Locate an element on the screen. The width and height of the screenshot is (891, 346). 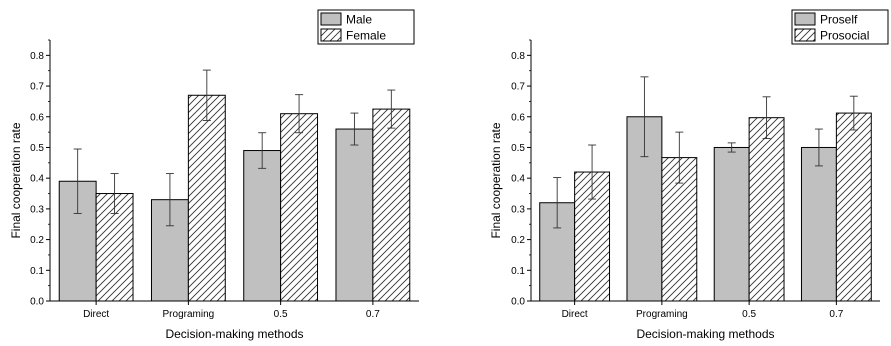
legend: Male Female is located at coordinates (366, 27).